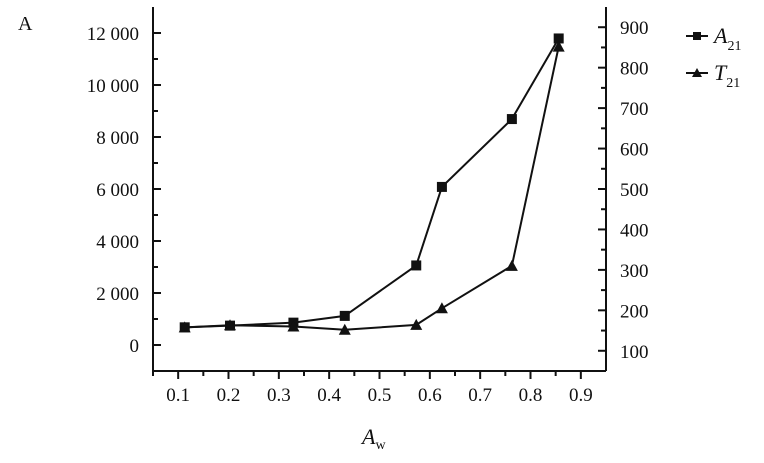 Image resolution: width=764 pixels, height=463 pixels. I want to click on panel-label: A, so click(25, 24).